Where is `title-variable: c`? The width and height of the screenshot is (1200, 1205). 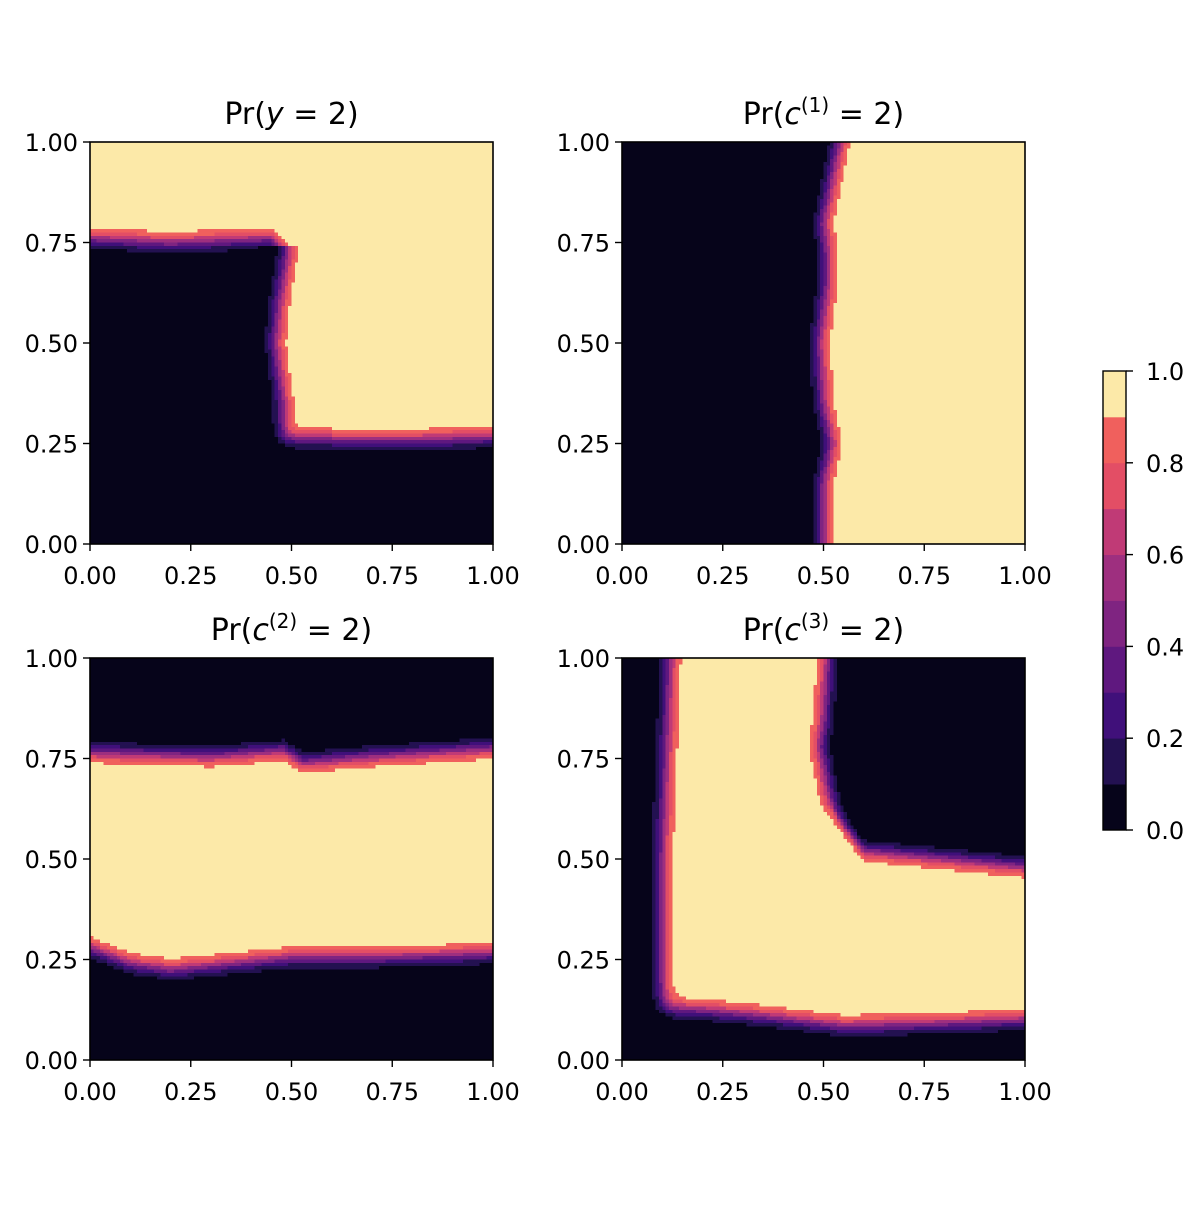 title-variable: c is located at coordinates (260, 630).